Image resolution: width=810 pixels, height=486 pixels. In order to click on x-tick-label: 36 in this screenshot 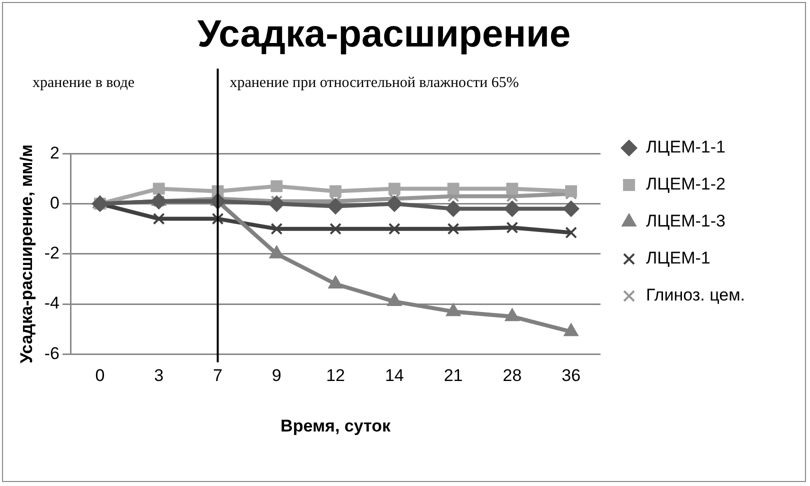, I will do `click(571, 376)`.